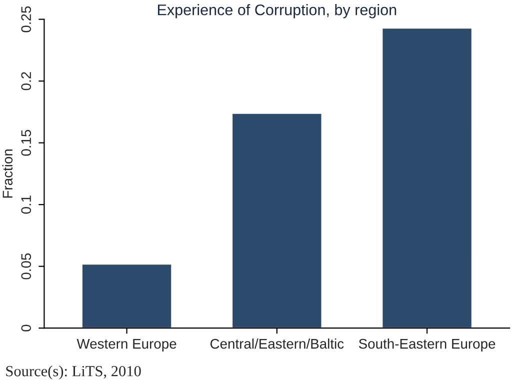 This screenshot has width=520, height=386. Describe the element at coordinates (26, 205) in the screenshot. I see `y-tick-label: 0.1` at that location.